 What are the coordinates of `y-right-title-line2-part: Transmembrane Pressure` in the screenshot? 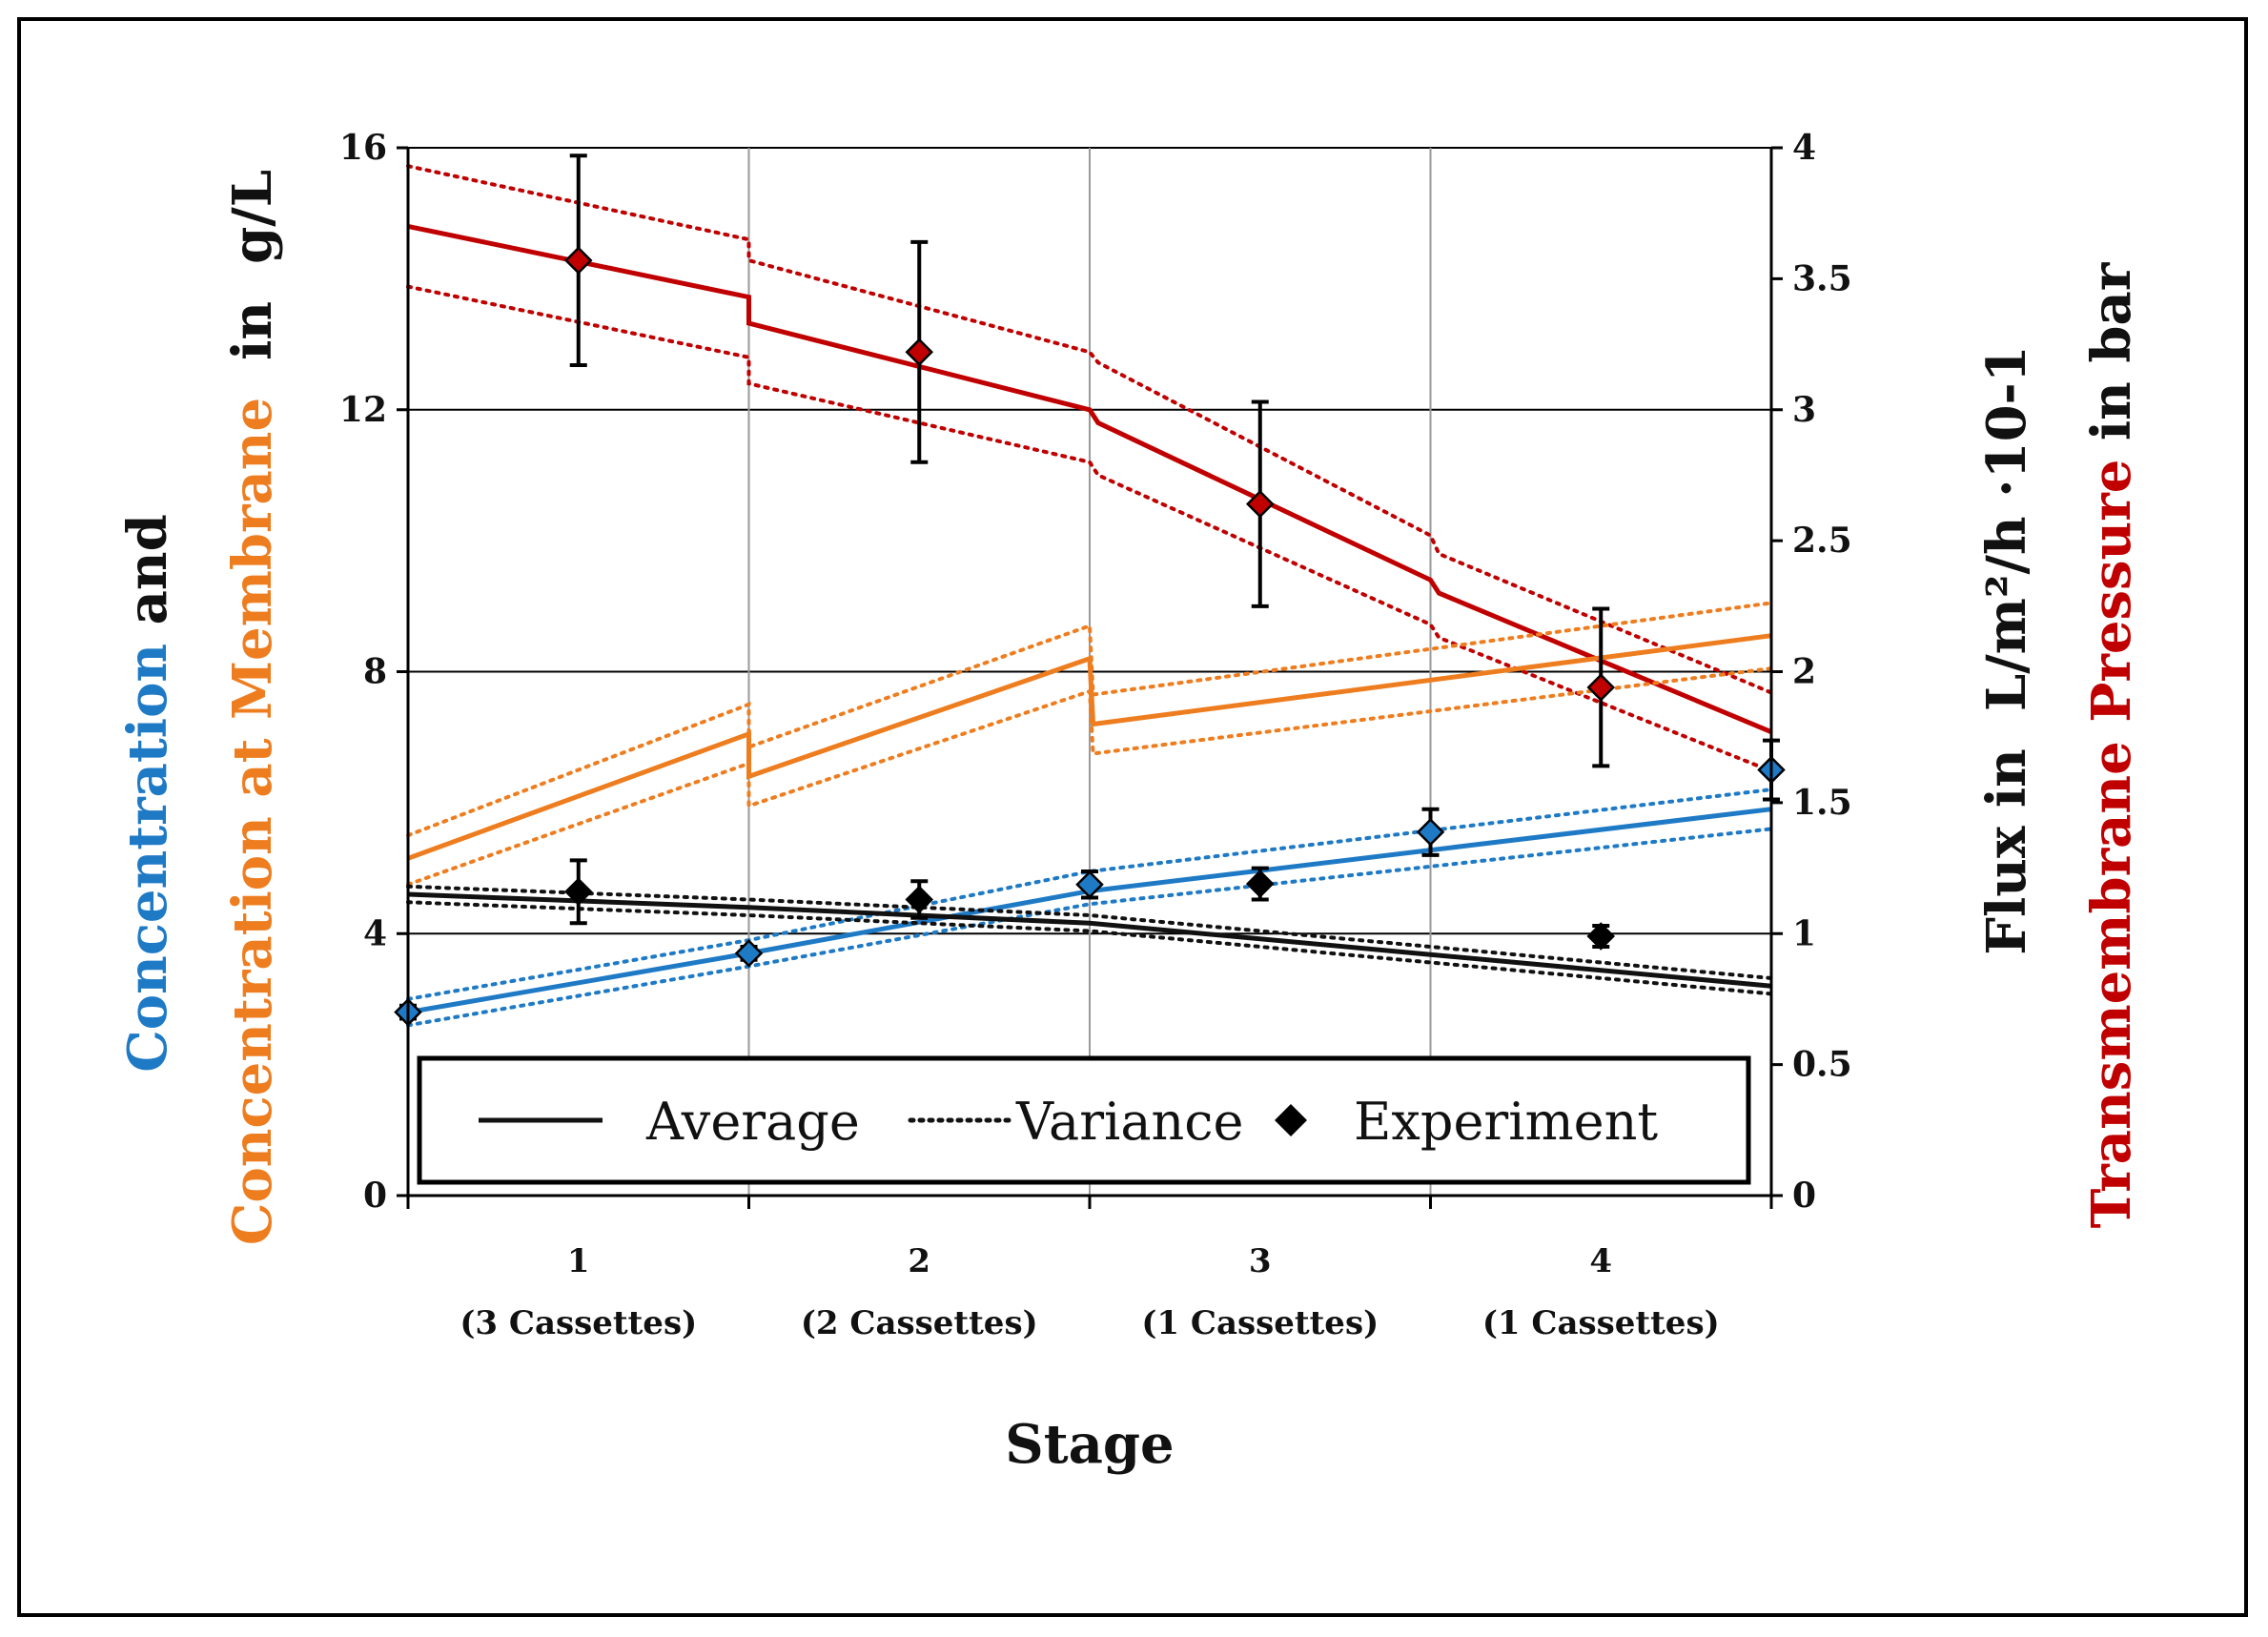 It's located at (2111, 844).